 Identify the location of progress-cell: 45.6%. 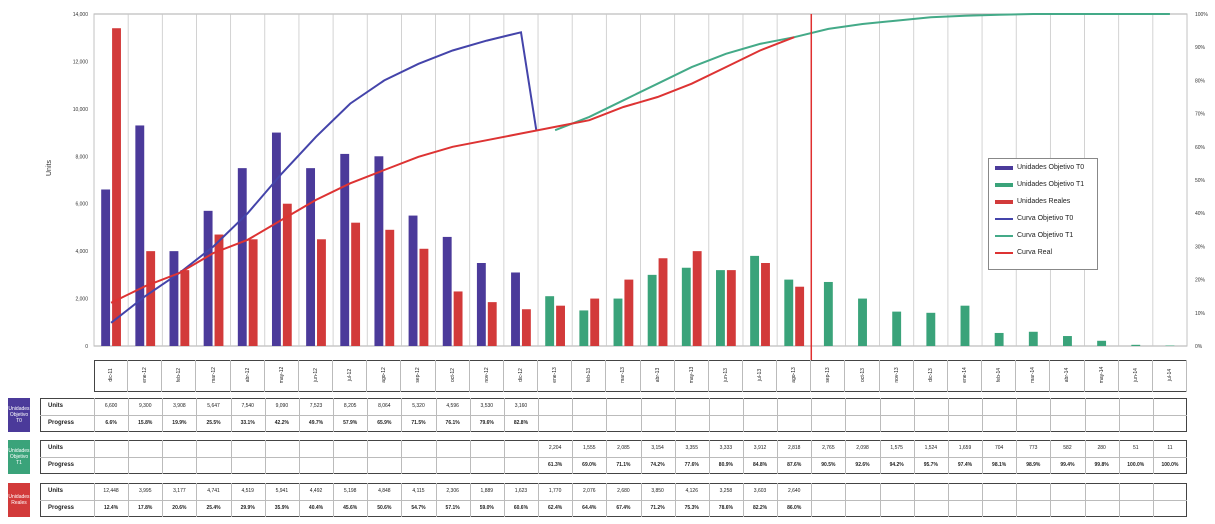
(350, 508).